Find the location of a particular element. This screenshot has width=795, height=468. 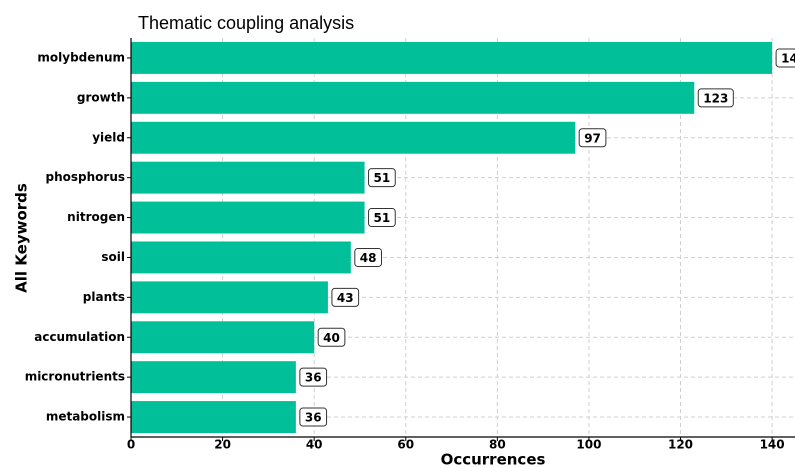

value-label: 140 is located at coordinates (788, 58).